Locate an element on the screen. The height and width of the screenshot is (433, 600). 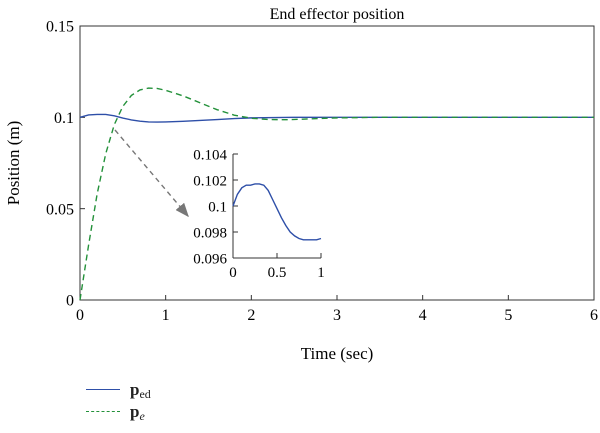
main-y-tick-label: 0 is located at coordinates (70, 301).